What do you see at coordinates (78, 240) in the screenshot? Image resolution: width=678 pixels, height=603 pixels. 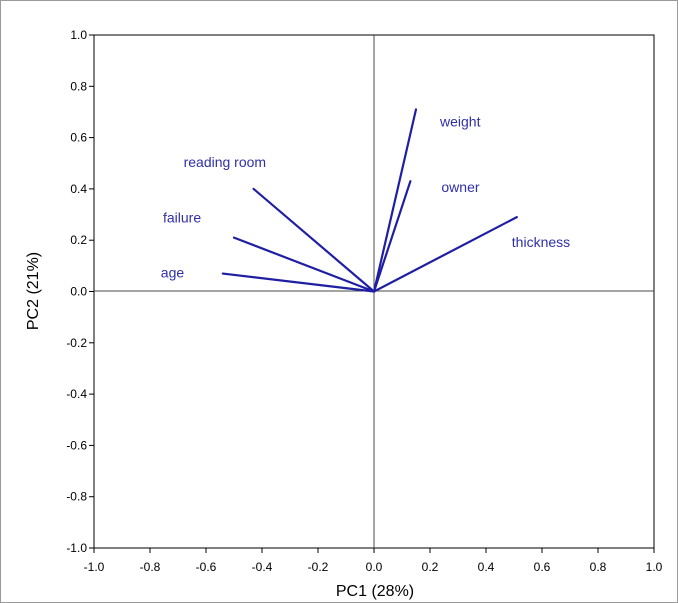 I see `y-tick-label: 0.2` at bounding box center [78, 240].